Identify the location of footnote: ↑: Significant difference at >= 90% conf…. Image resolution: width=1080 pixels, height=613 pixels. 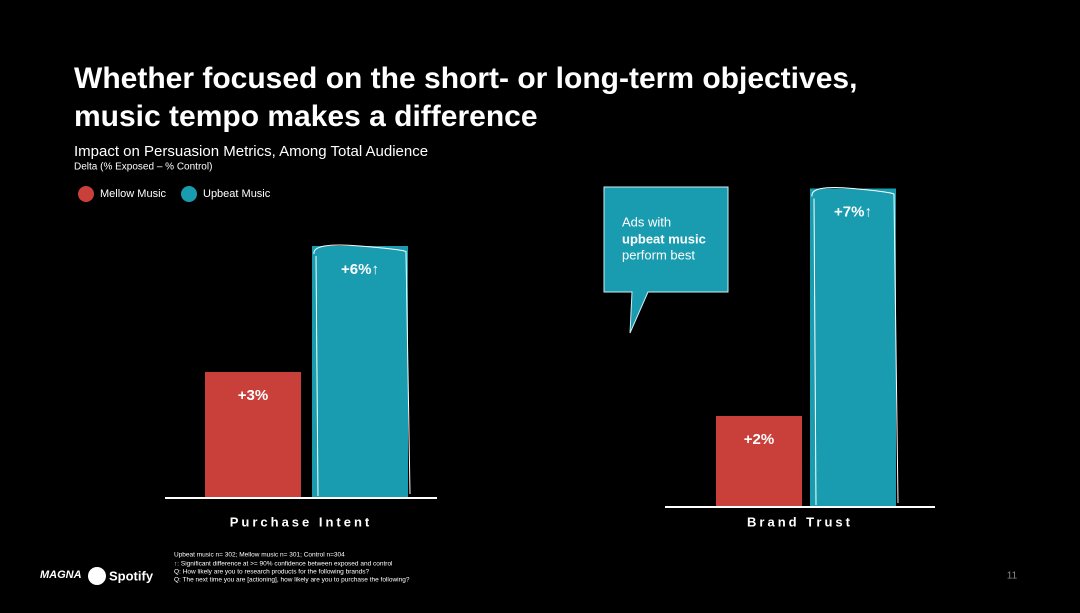
(283, 564).